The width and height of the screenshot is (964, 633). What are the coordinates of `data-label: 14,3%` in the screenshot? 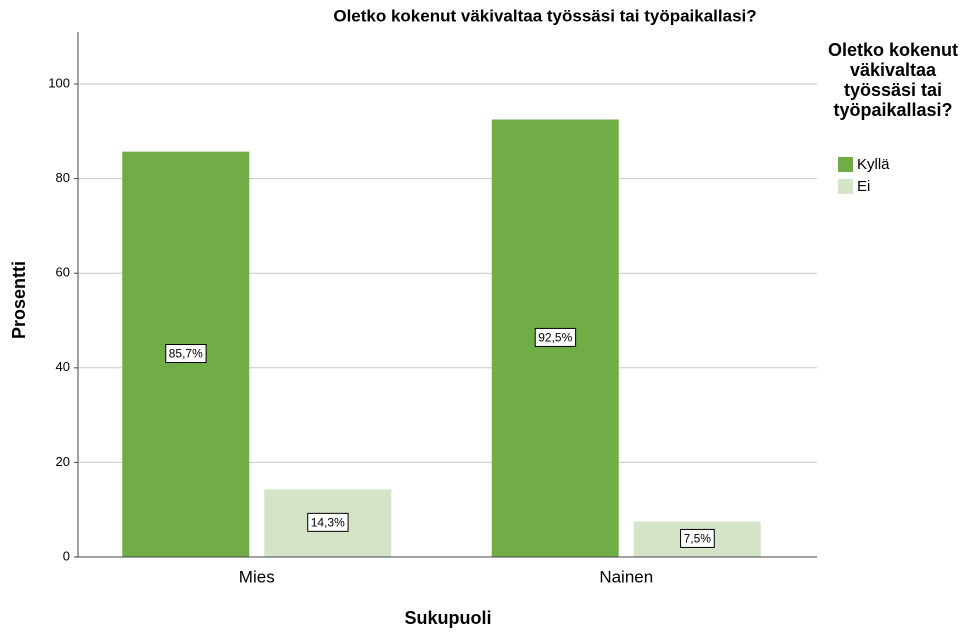 It's located at (328, 522).